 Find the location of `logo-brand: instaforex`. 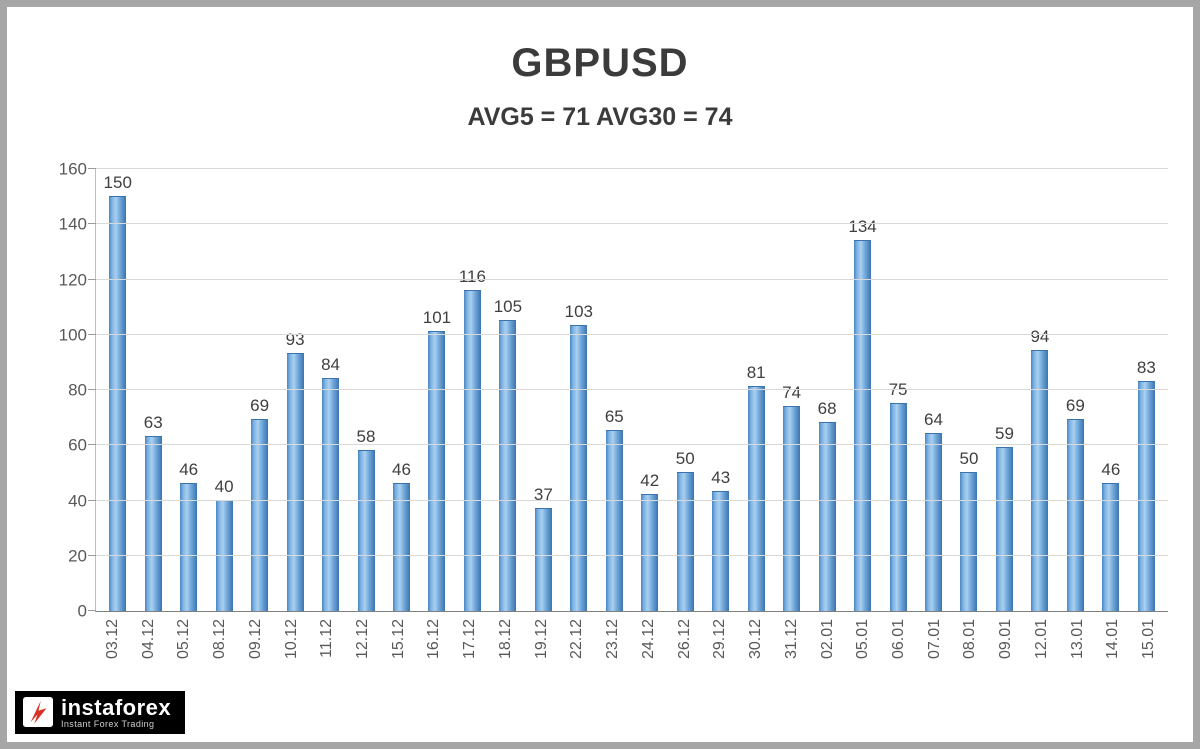

logo-brand: instaforex is located at coordinates (116, 707).